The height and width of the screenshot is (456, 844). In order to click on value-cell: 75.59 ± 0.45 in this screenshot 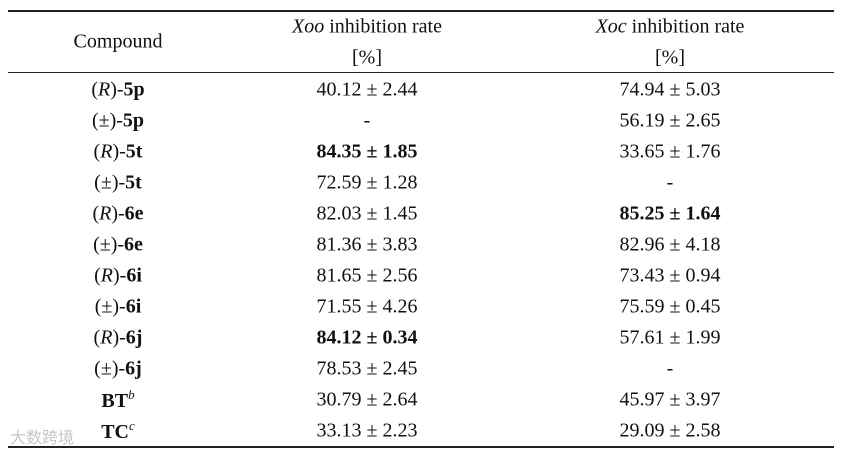, I will do `click(670, 306)`.